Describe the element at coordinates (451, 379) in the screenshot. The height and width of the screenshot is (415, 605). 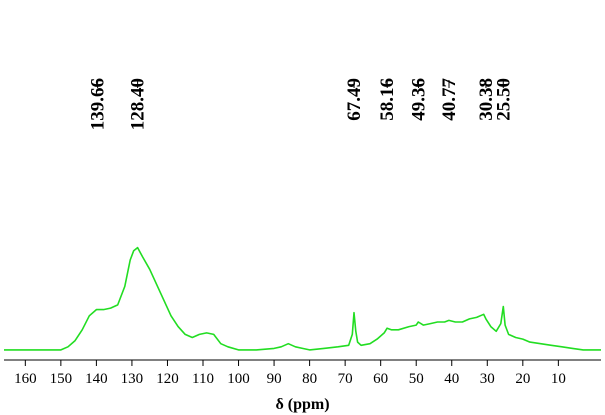
I see `x-tick-label-40: 40` at that location.